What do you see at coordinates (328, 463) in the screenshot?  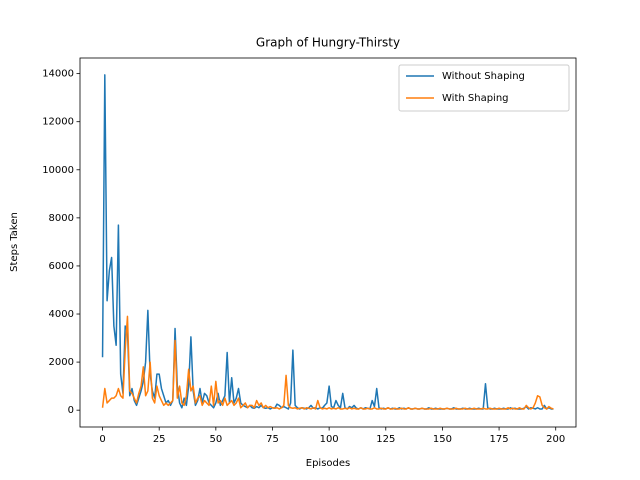 I see `x-axis-label: Episodes` at bounding box center [328, 463].